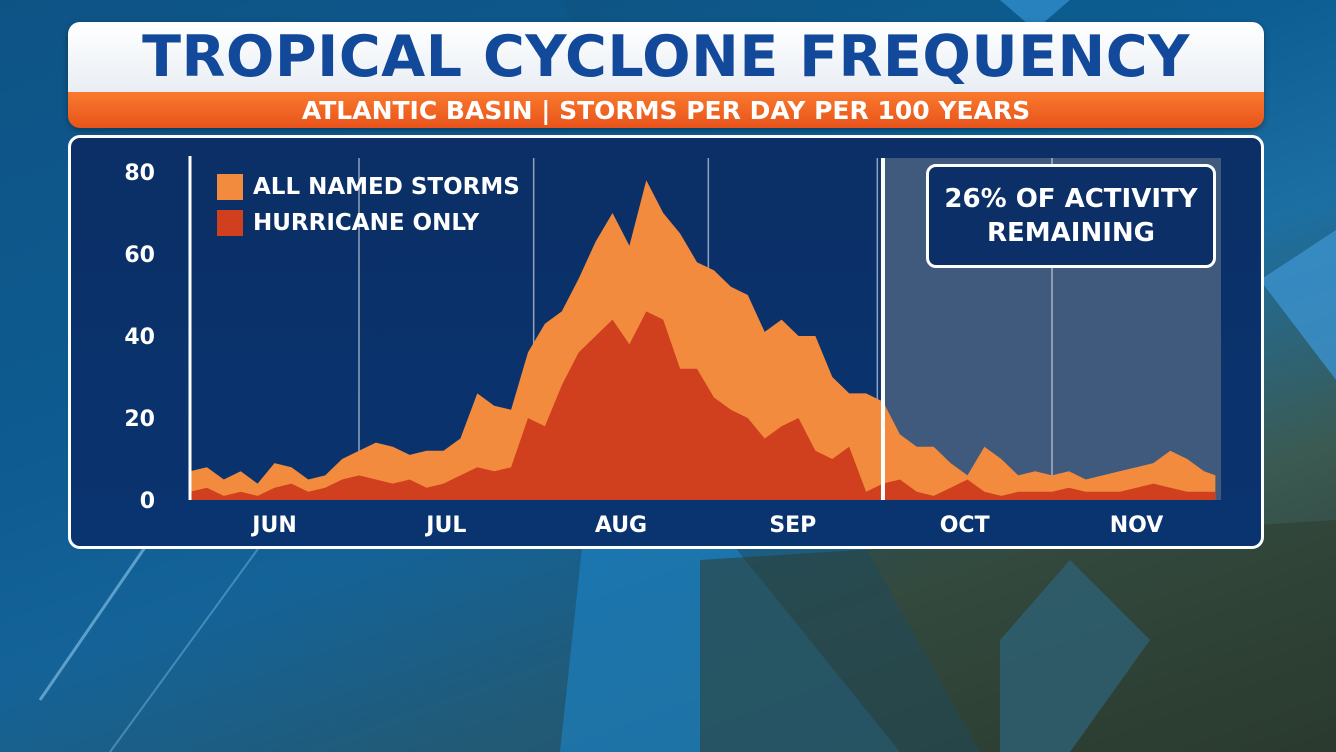  I want to click on y-tick-label: 20, so click(139, 419).